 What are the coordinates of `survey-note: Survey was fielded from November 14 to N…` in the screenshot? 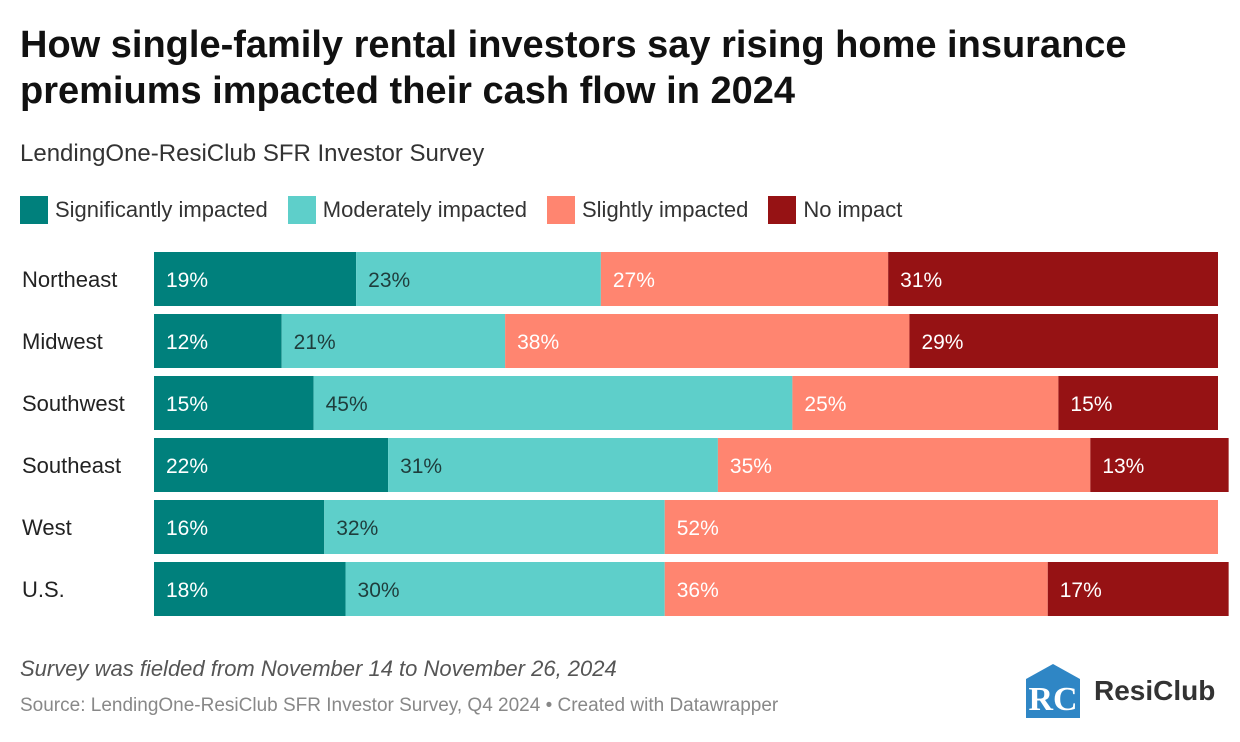 It's located at (318, 668).